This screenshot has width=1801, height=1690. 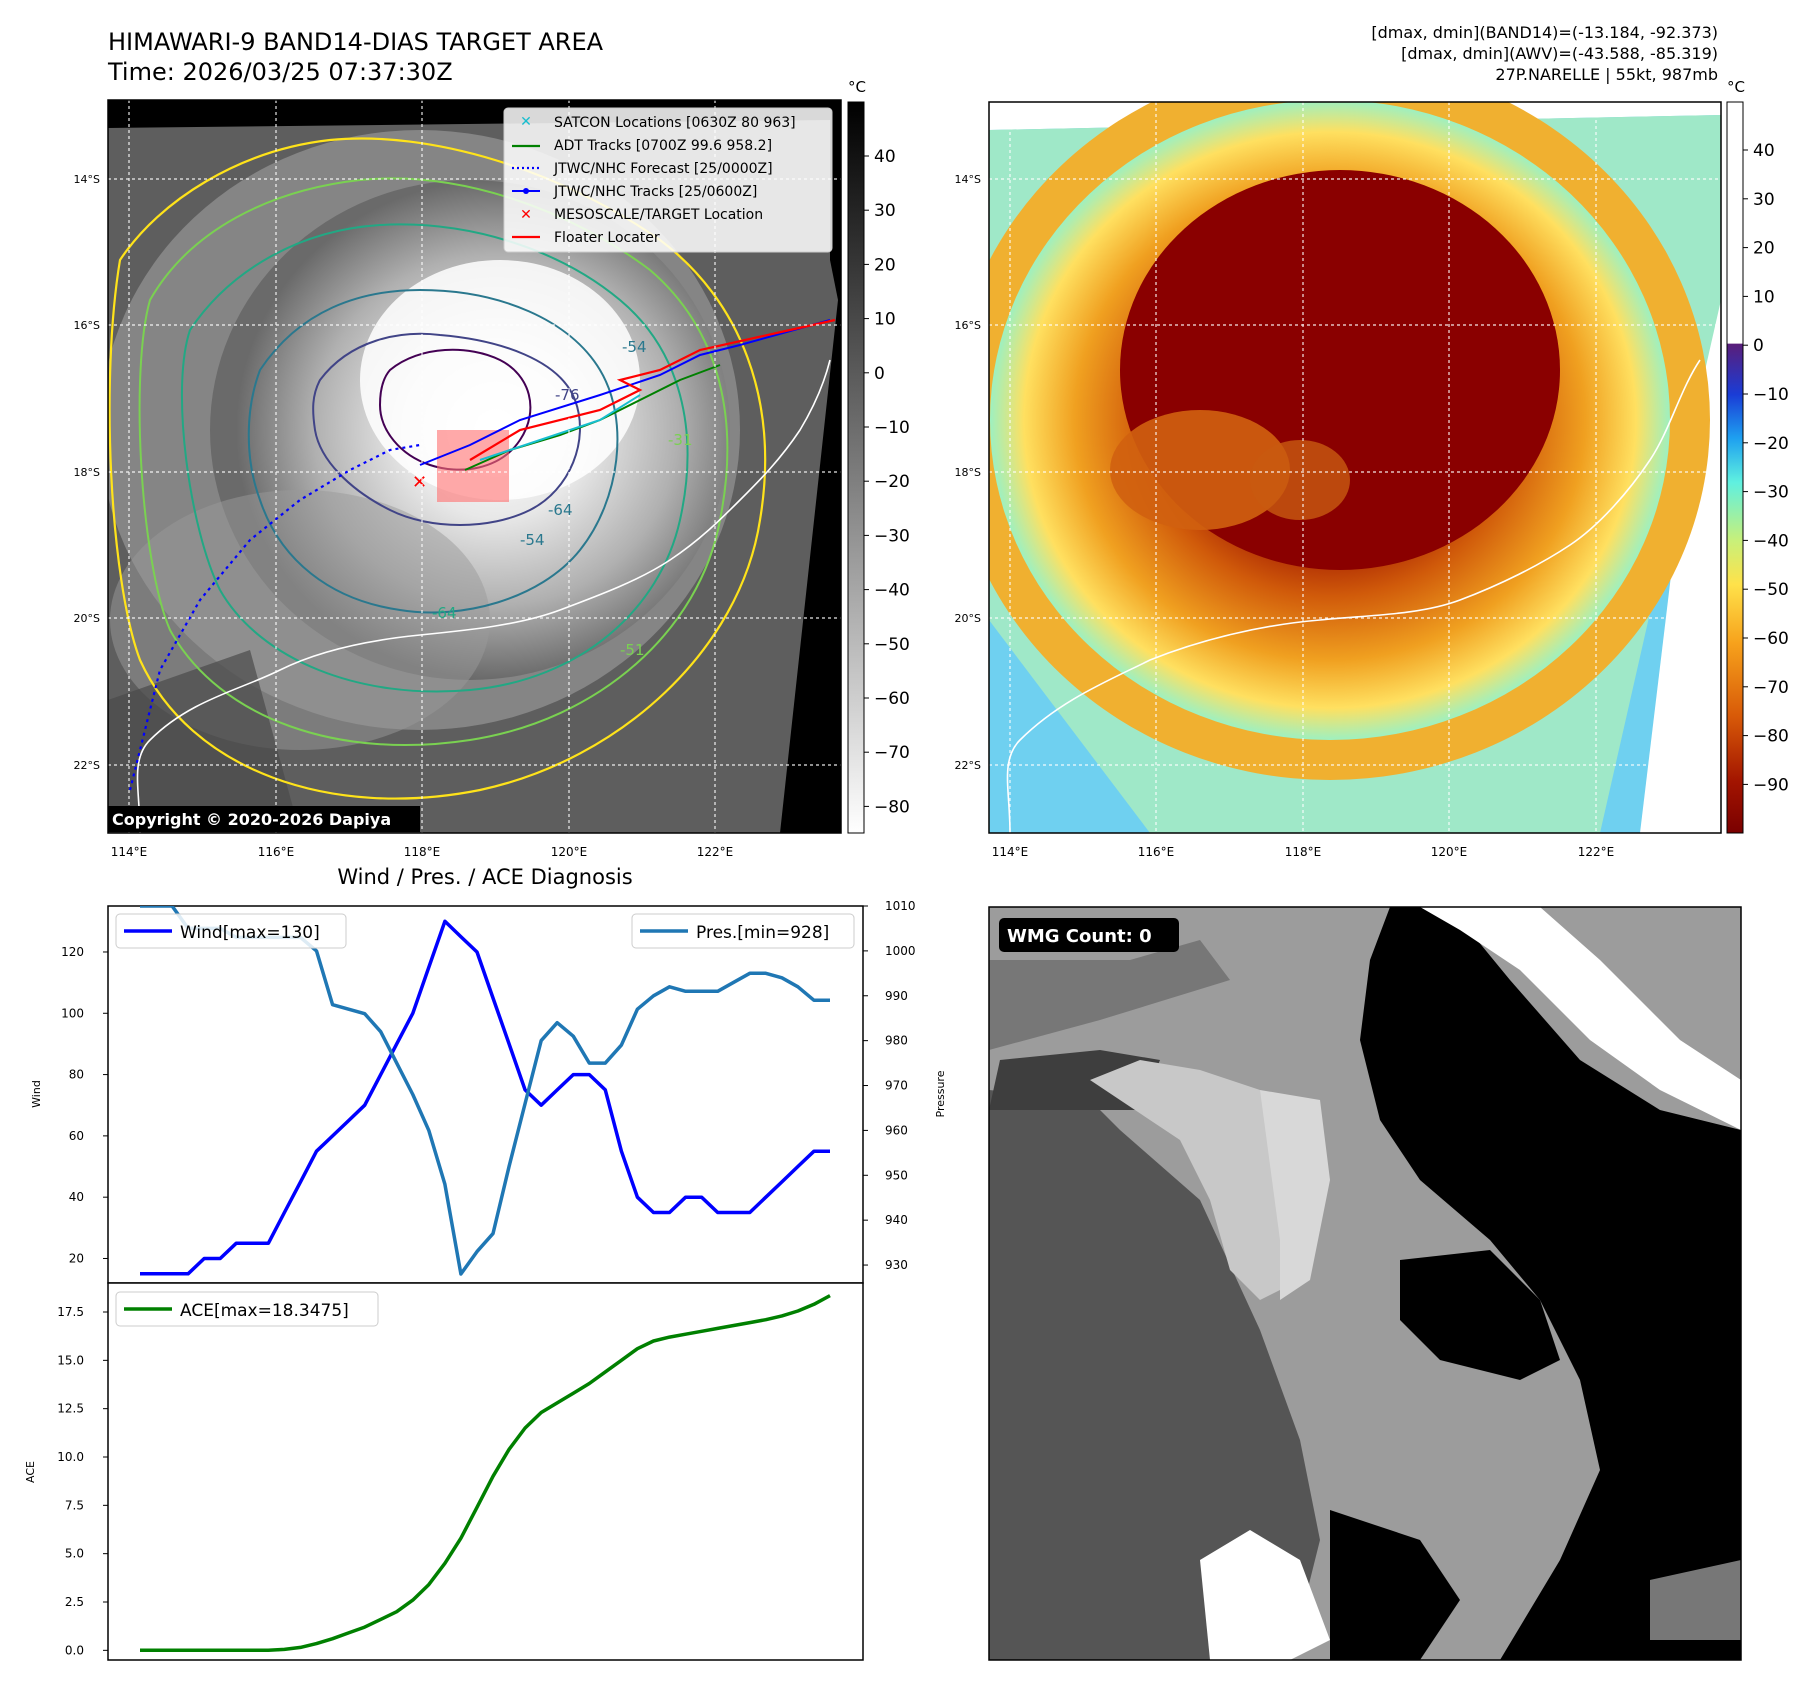 What do you see at coordinates (30, 1472) in the screenshot?
I see `ace-axis-label: ACE` at bounding box center [30, 1472].